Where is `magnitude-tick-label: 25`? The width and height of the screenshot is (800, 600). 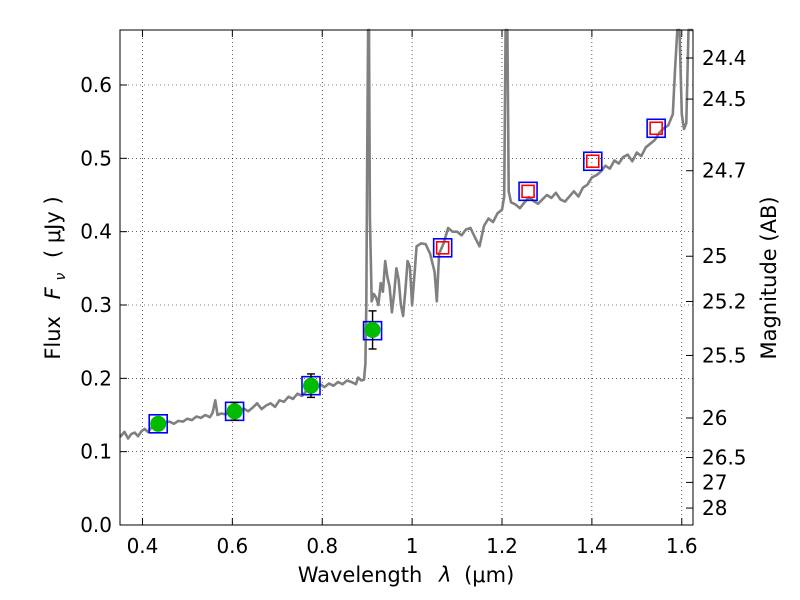
magnitude-tick-label: 25 is located at coordinates (714, 256).